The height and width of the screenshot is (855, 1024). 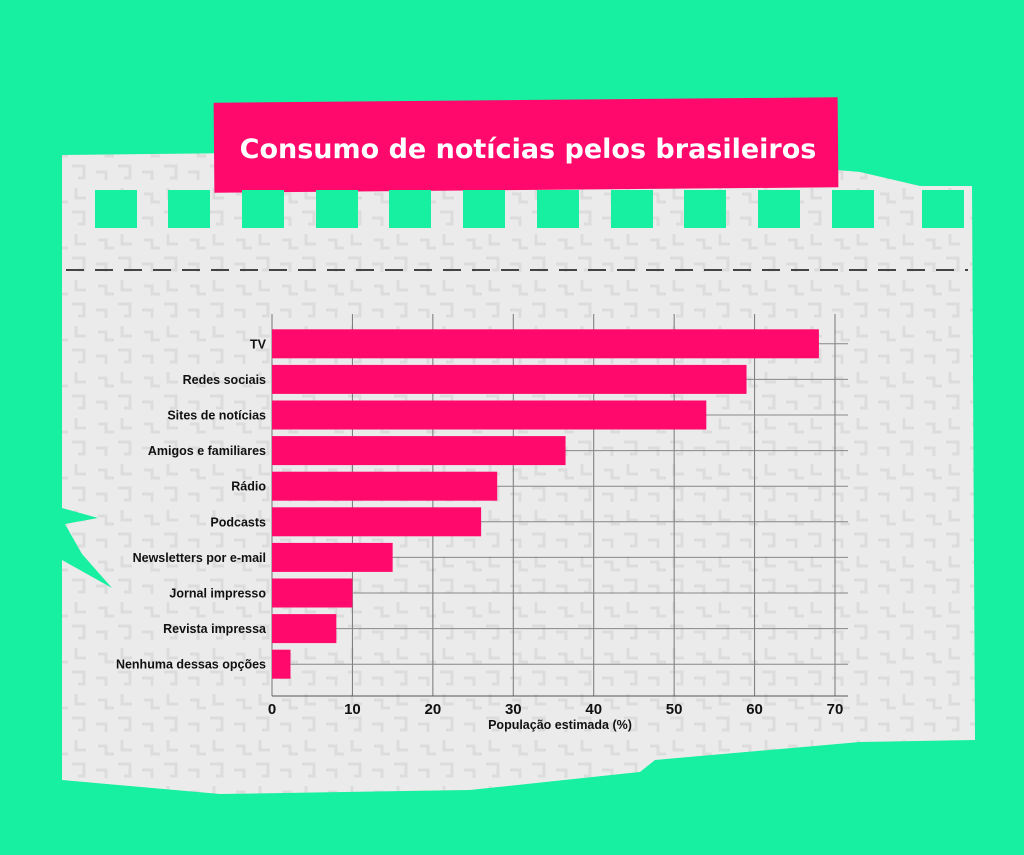 I want to click on x-tick-label: 50, so click(x=674, y=709).